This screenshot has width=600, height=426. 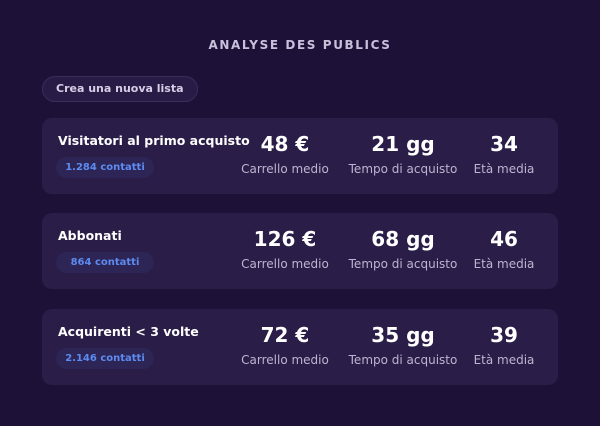 I want to click on create-new-list-button: Crea una nuova lista, so click(x=120, y=89).